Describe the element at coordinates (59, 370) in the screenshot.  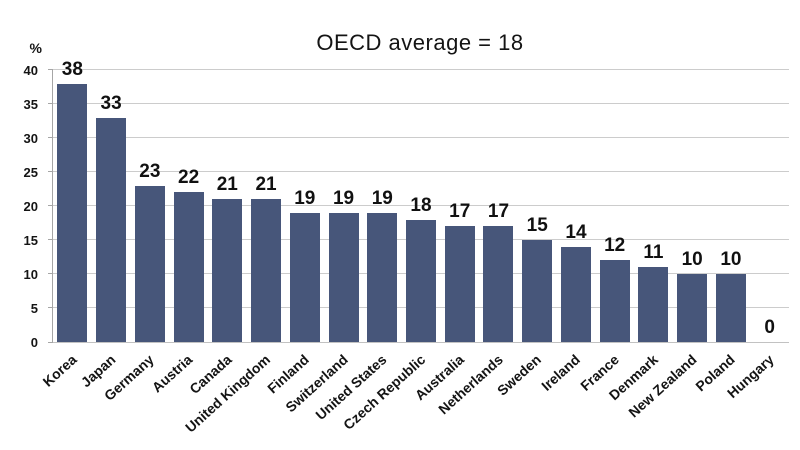
I see `x-axis-category-label: Korea` at that location.